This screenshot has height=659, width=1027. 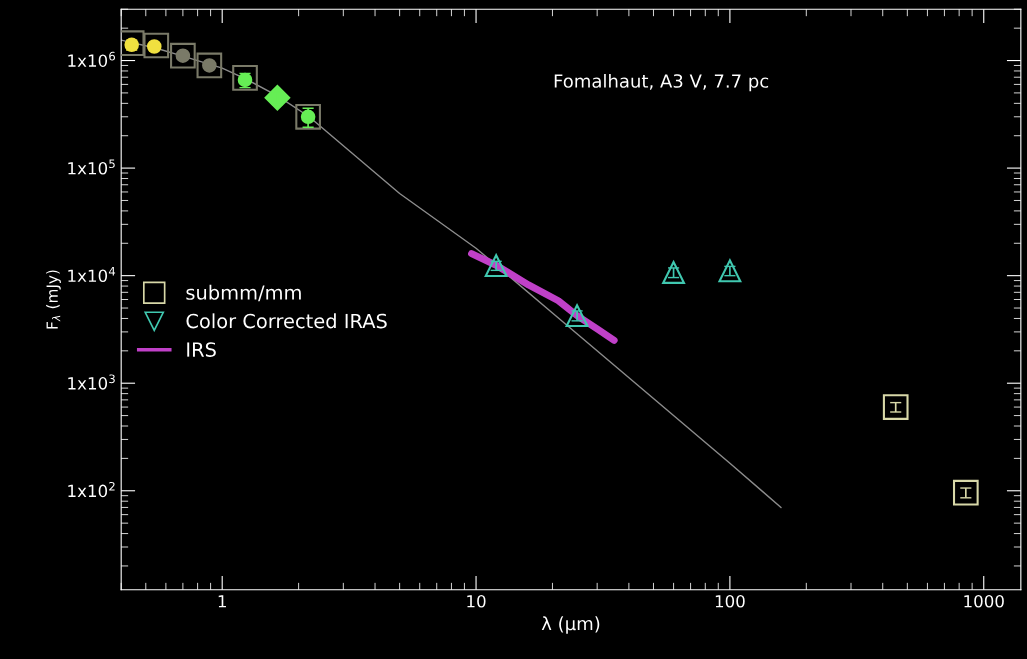 What do you see at coordinates (570, 625) in the screenshot?
I see `x-axis-title: λ (μm)` at bounding box center [570, 625].